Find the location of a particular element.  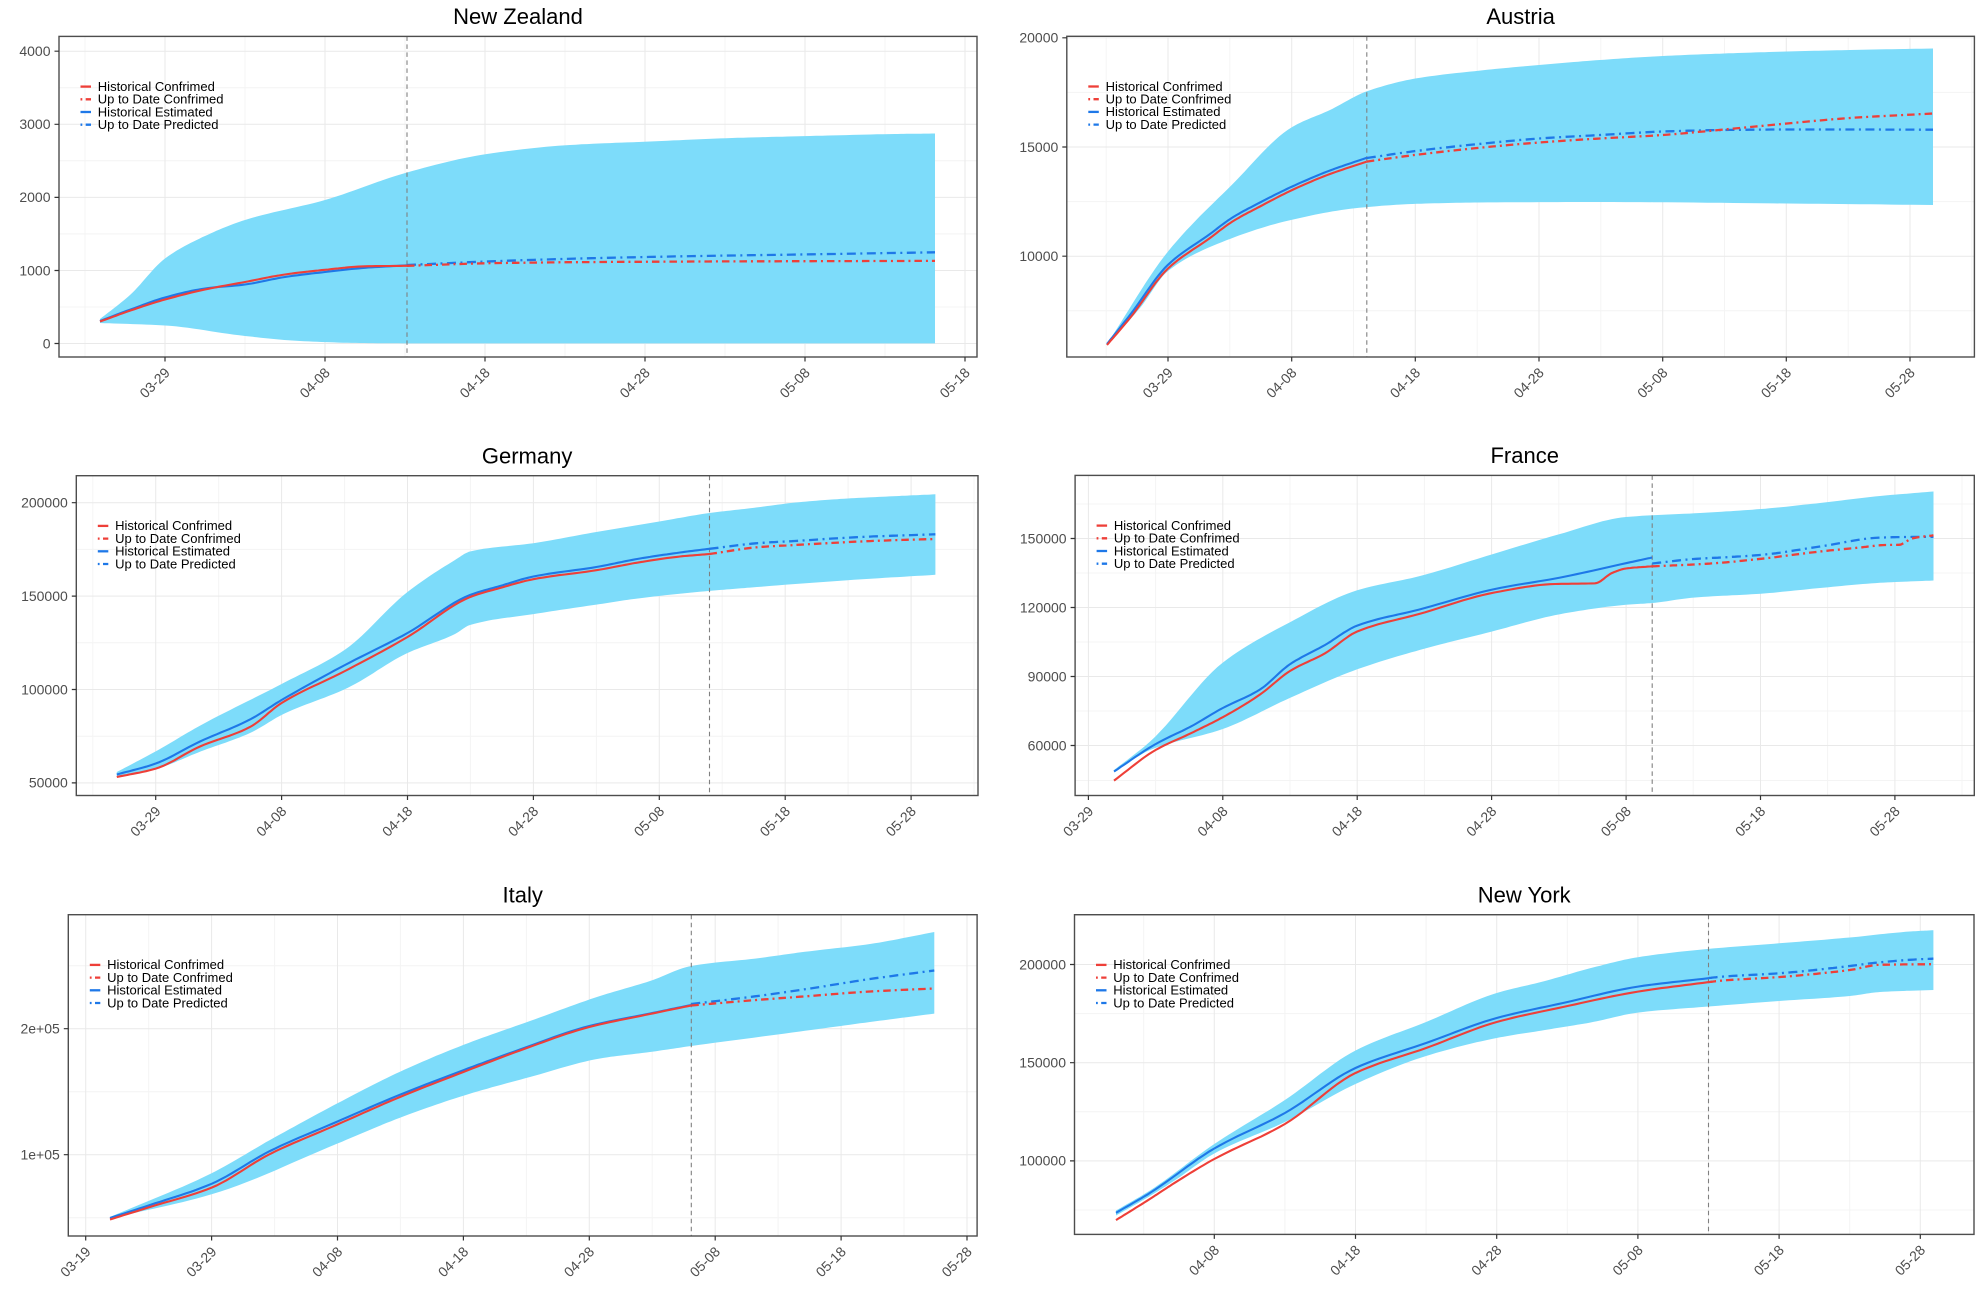

svg-text: 60000 is located at coordinates (1047, 745).